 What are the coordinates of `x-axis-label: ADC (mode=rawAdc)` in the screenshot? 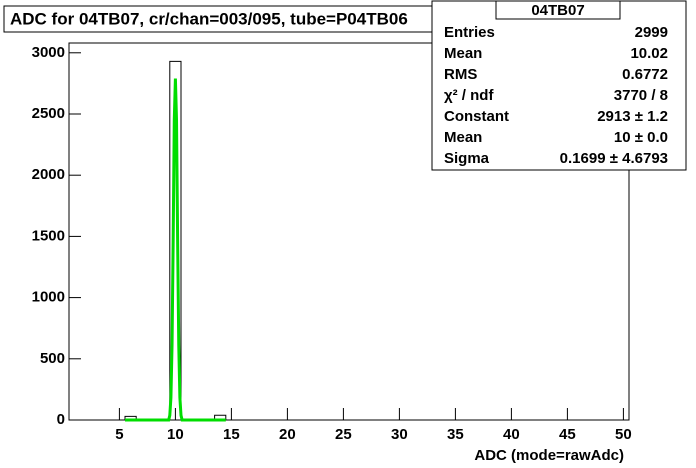 It's located at (549, 455).